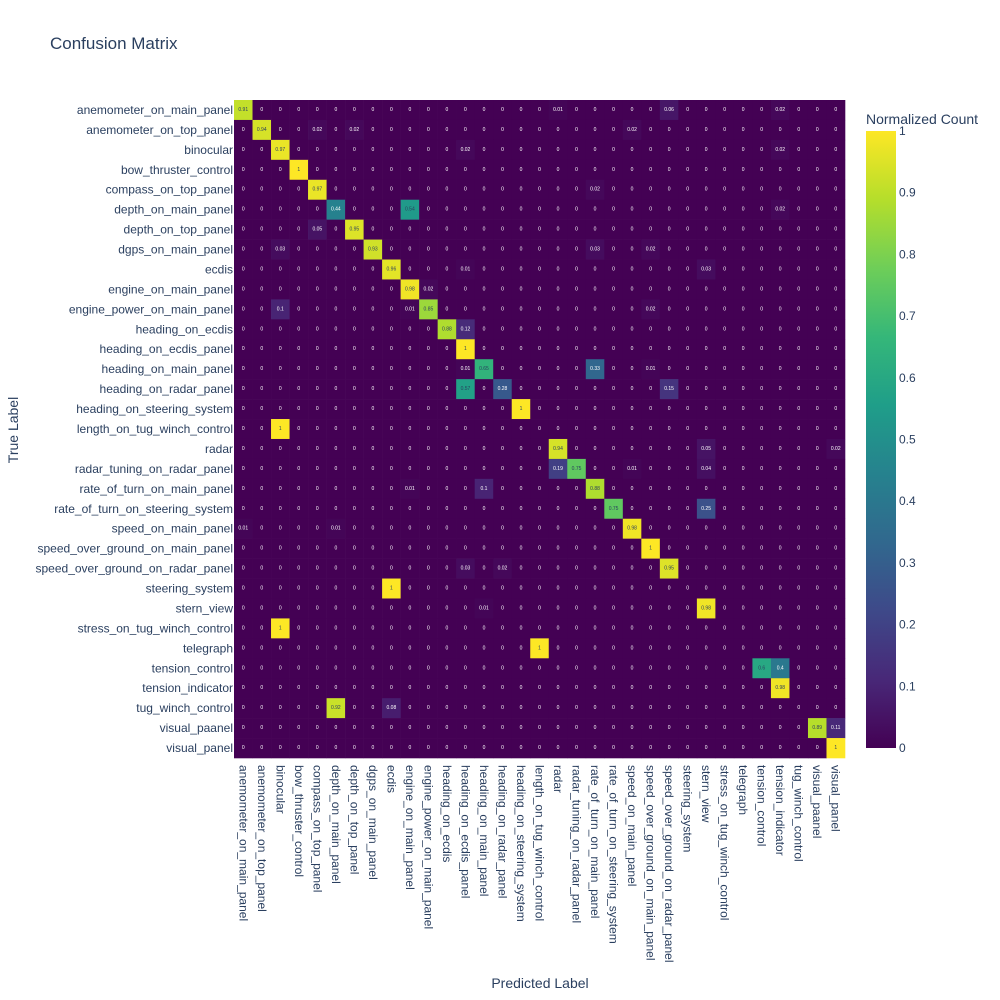 This screenshot has height=1000, width=1000. What do you see at coordinates (373, 822) in the screenshot?
I see `x-tick-label: dgps_on_main_panel` at bounding box center [373, 822].